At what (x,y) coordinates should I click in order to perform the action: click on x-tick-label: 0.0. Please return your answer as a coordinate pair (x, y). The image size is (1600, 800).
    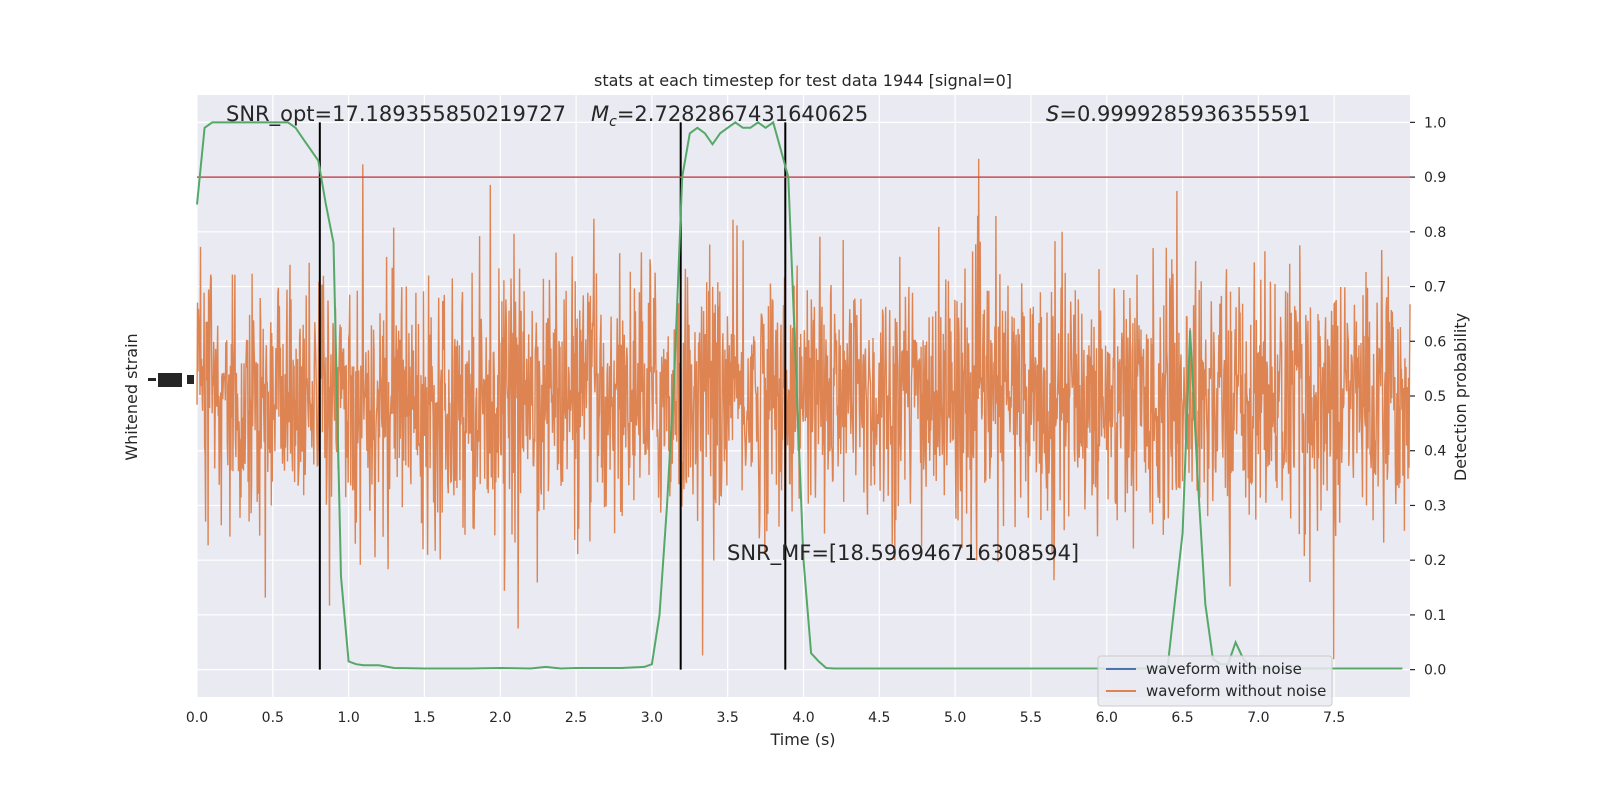
    Looking at the image, I should click on (197, 718).